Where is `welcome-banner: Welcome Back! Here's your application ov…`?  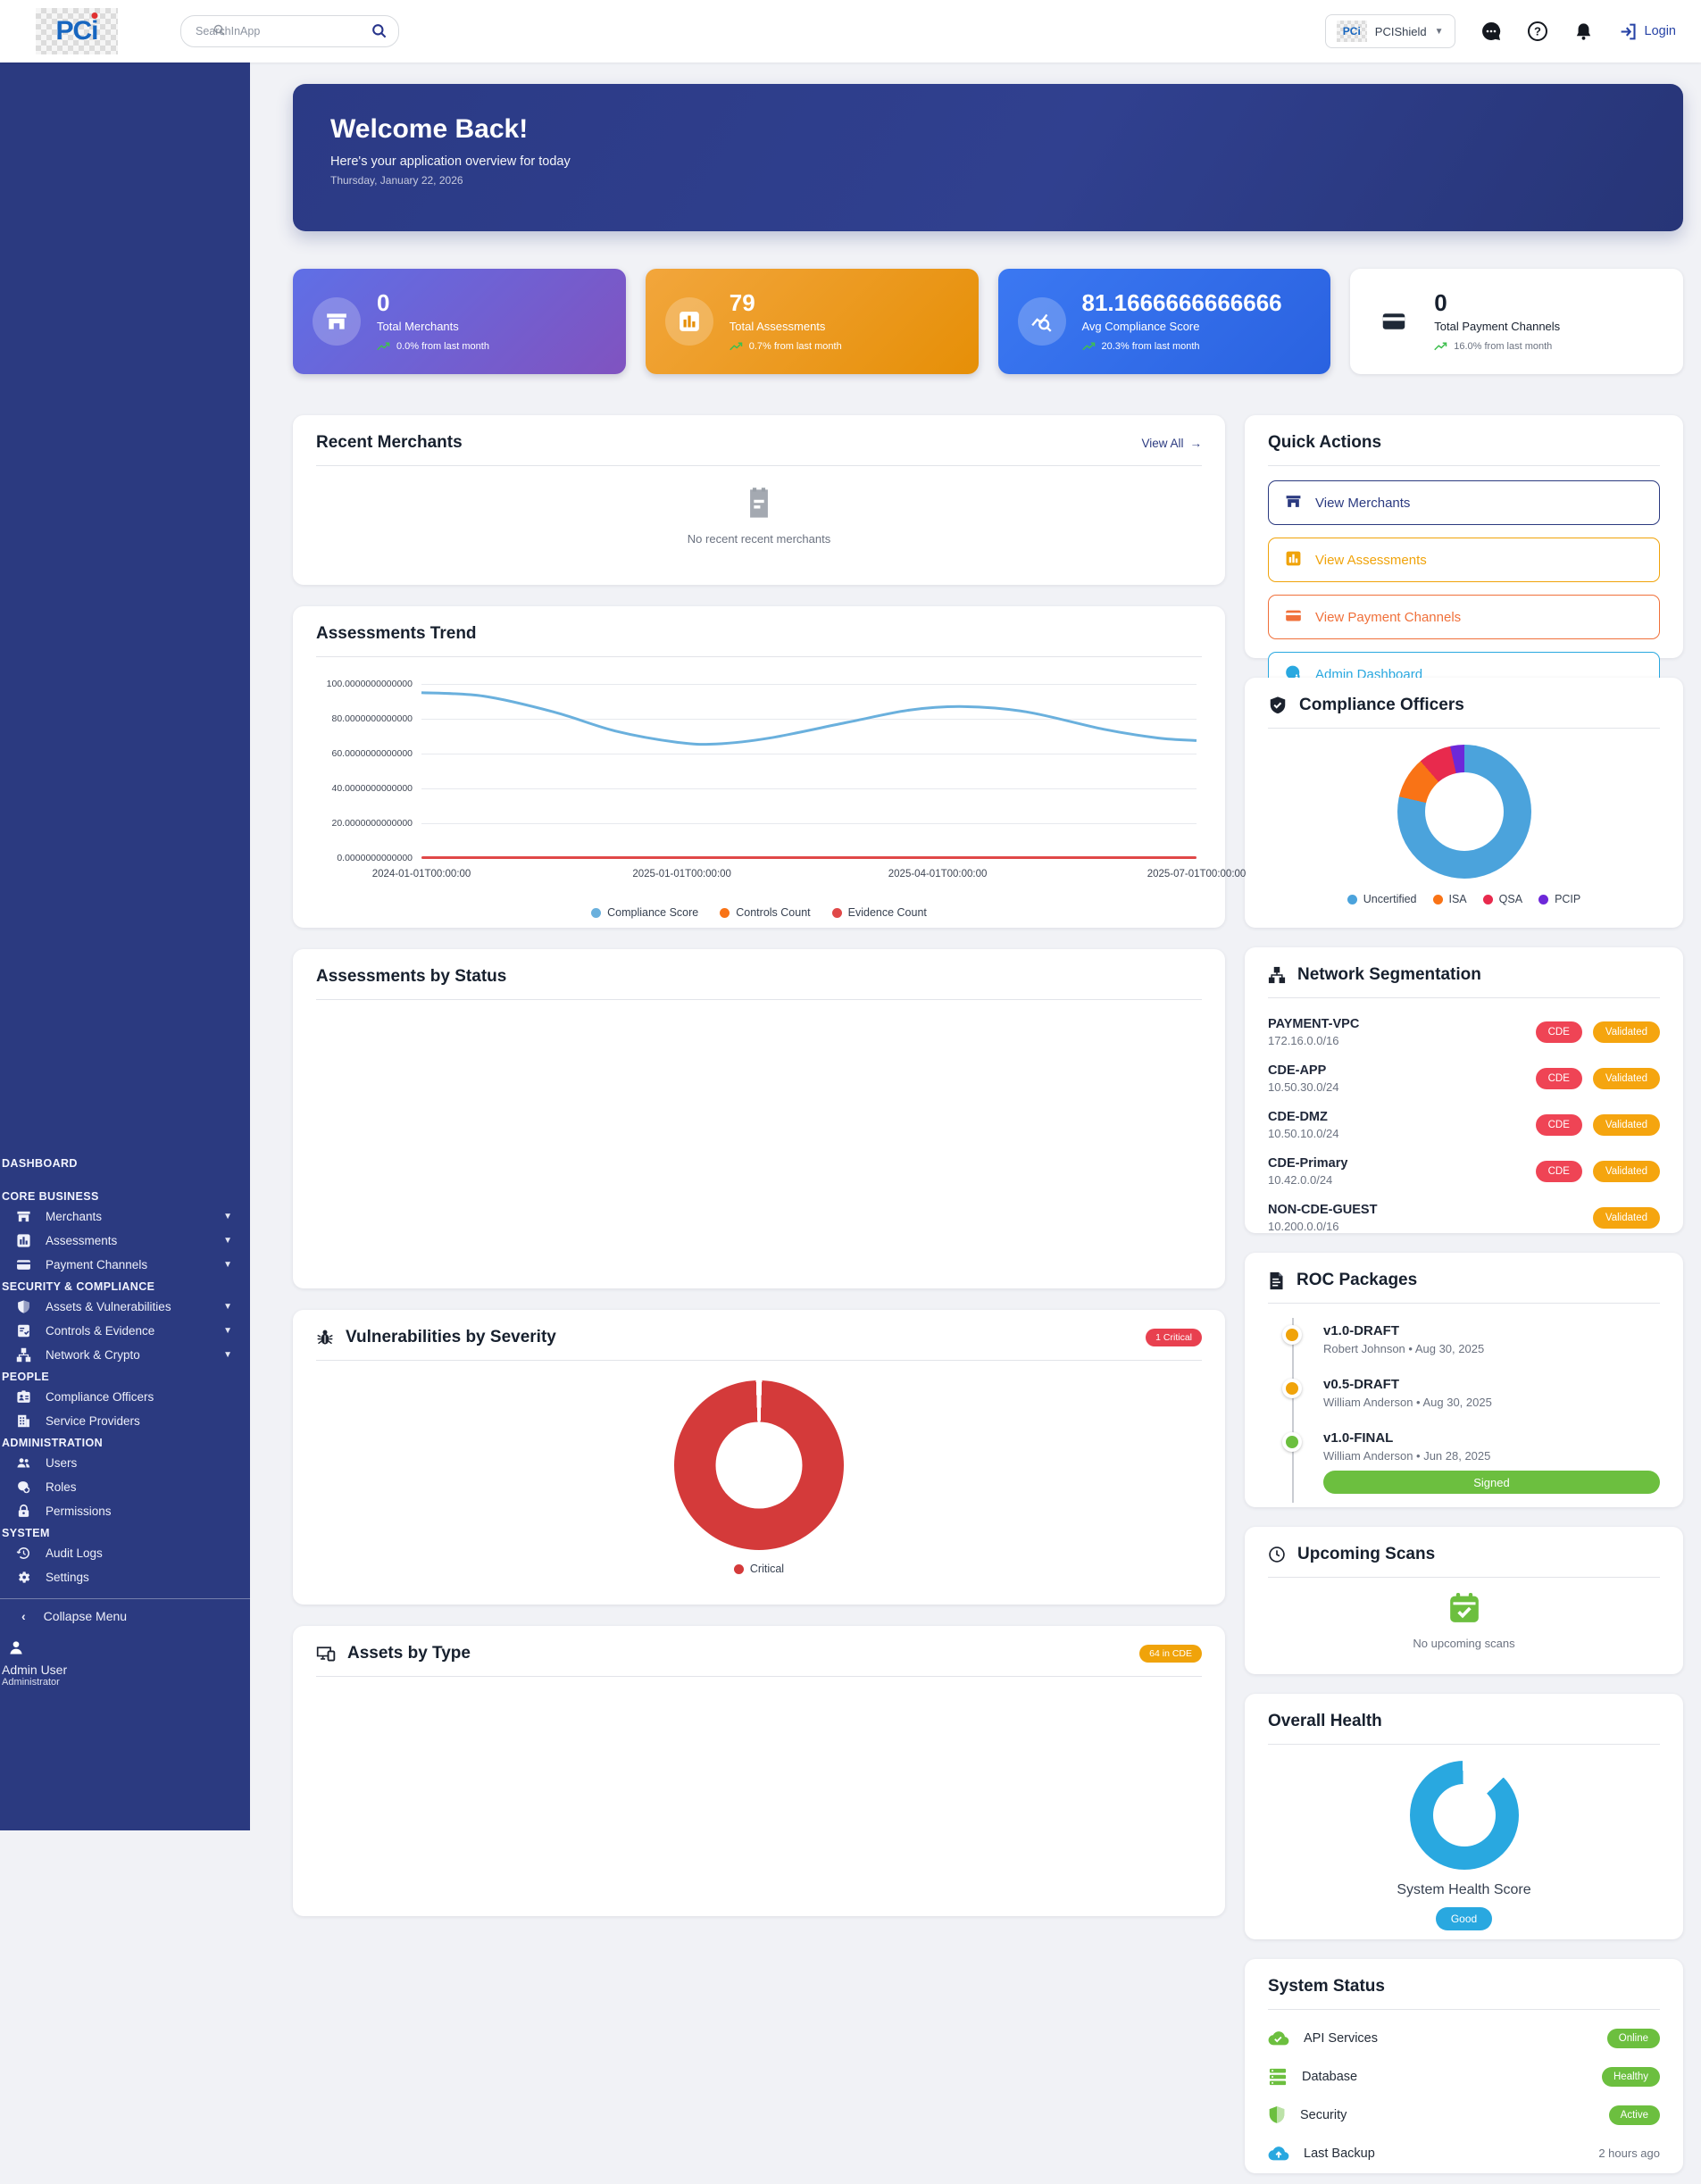
welcome-banner: Welcome Back! Here's your application ov… is located at coordinates (988, 157).